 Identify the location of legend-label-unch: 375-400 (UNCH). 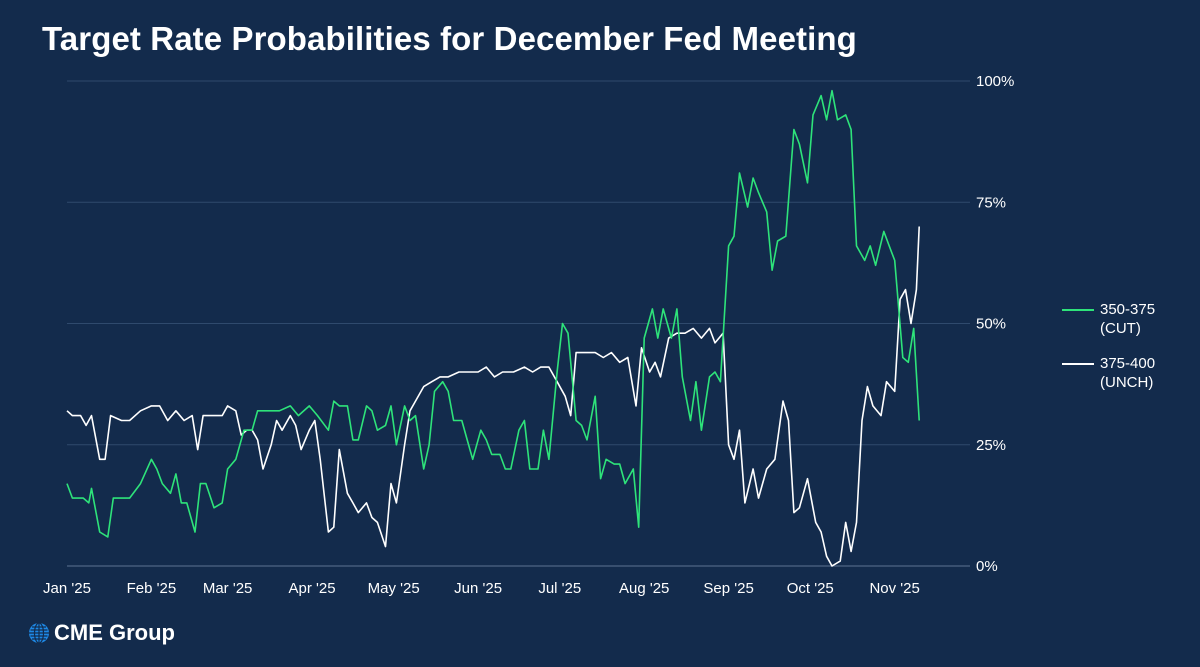
(1128, 373).